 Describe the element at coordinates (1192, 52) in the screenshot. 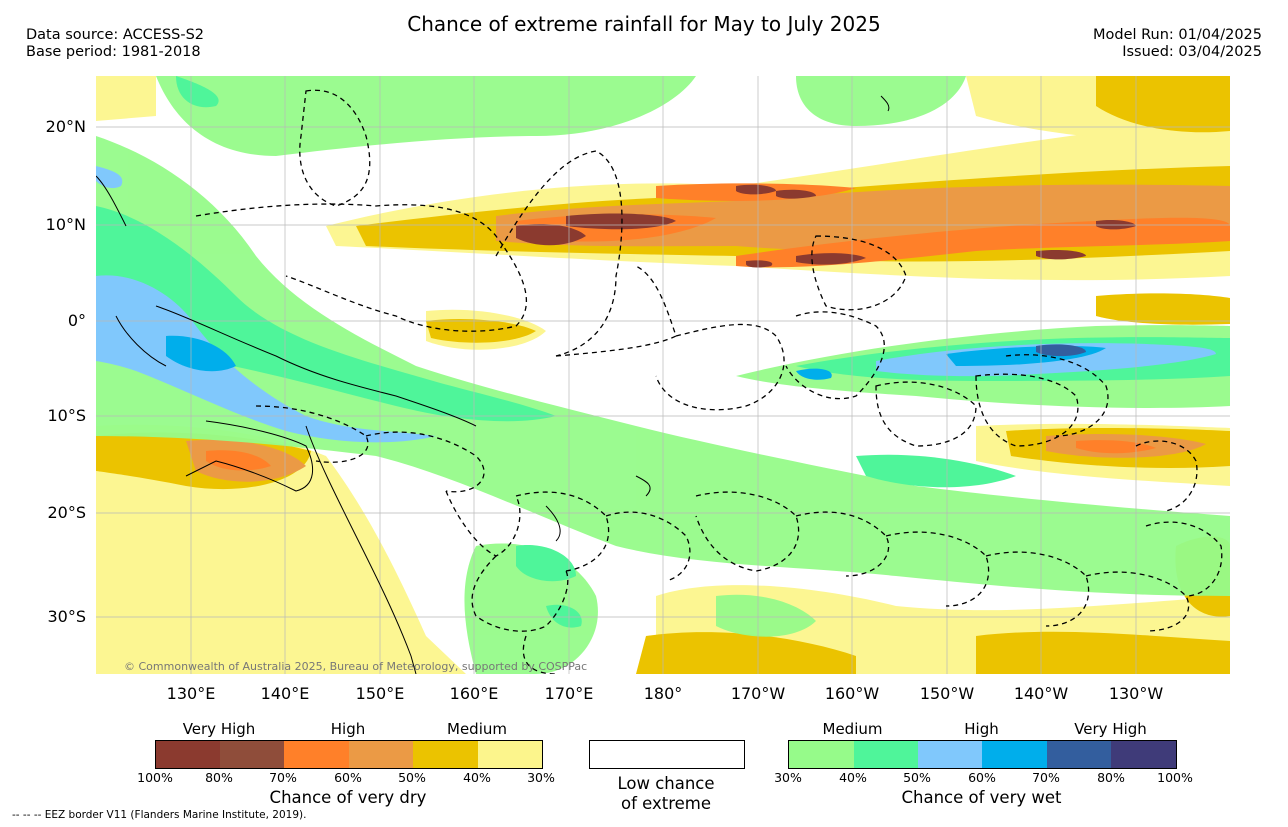

I see `issued-label: Issued: 03/04/2025` at that location.